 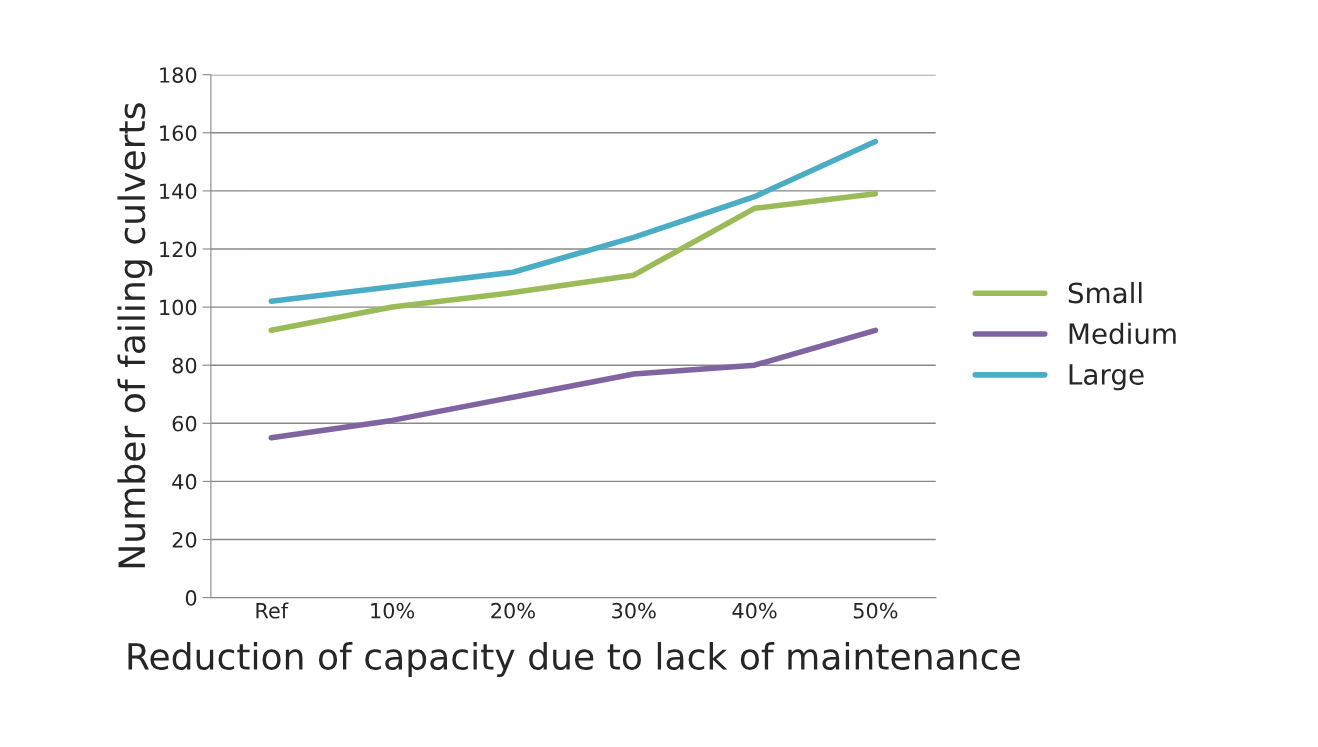 I want to click on legend-label: Large, so click(x=1106, y=377).